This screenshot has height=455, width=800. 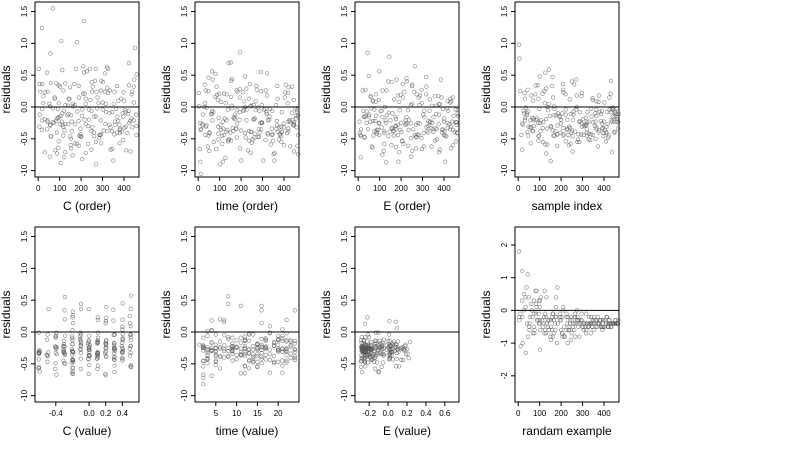 What do you see at coordinates (247, 431) in the screenshot?
I see `x-axis-label: time (value)` at bounding box center [247, 431].